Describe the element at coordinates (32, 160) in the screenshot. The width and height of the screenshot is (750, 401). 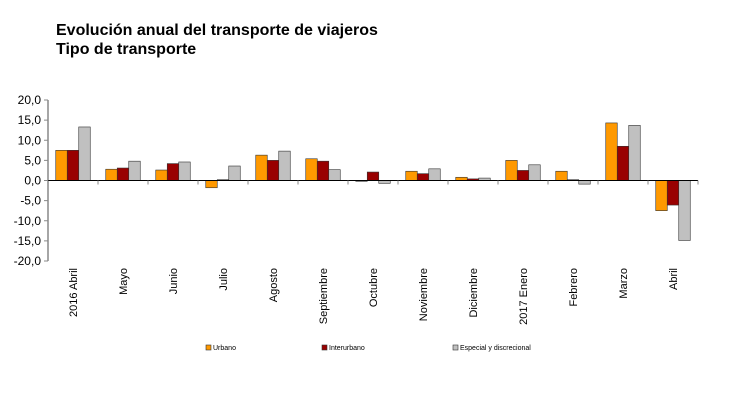
I see `y-tick-label: 5,0` at that location.